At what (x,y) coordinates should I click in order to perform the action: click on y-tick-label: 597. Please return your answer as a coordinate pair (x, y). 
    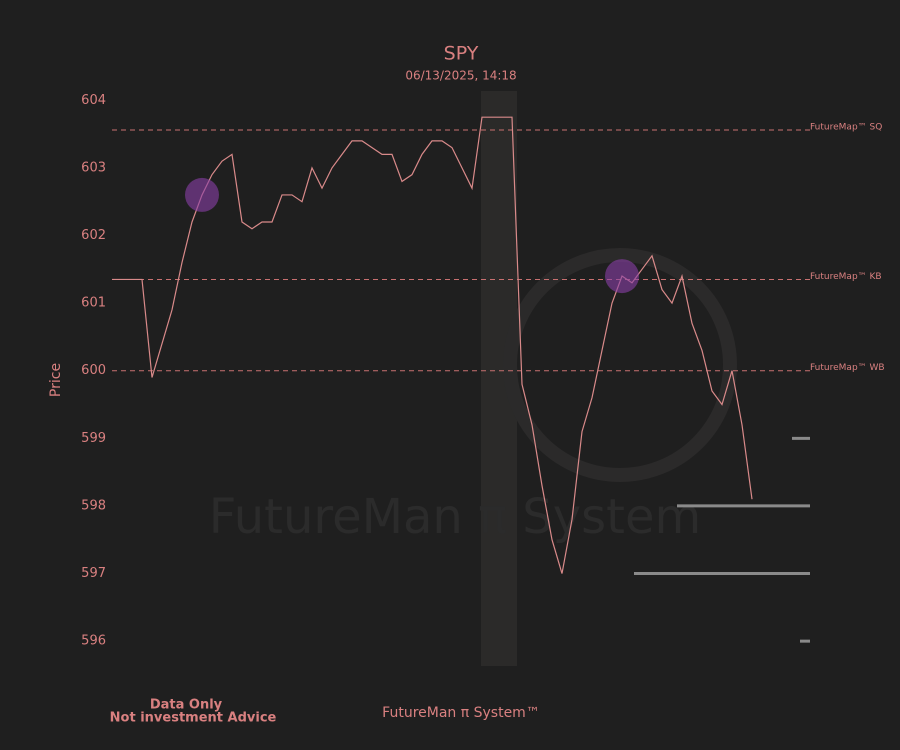
    Looking at the image, I should click on (93, 573).